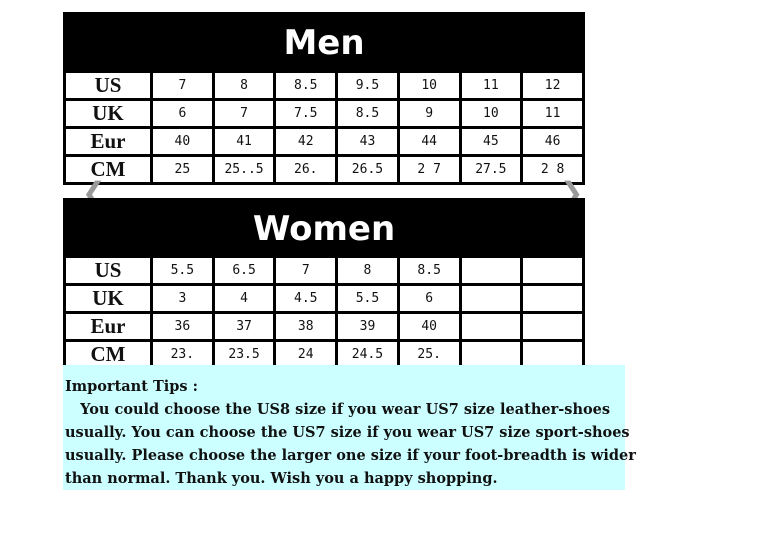 This screenshot has height=537, width=772. I want to click on women-row-eur: Eur 36 37 38 39 40, so click(324, 326).